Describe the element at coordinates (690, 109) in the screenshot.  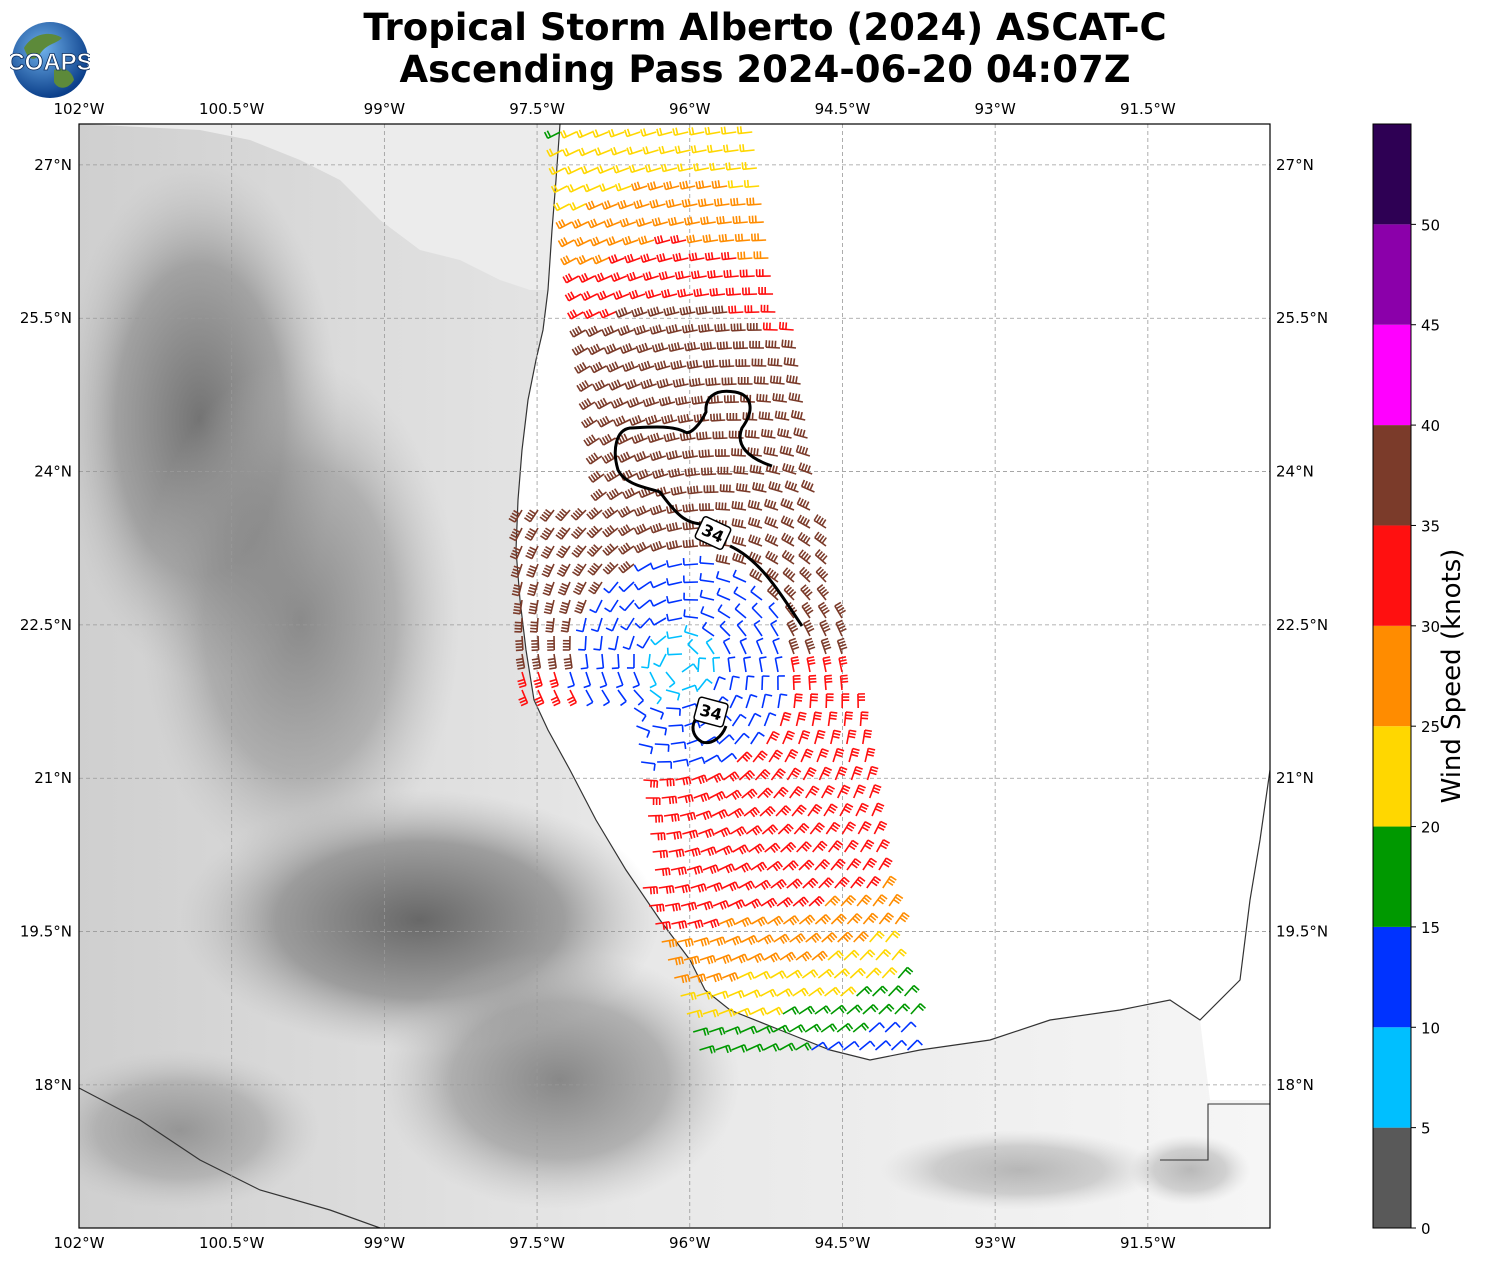
I see `lon-tick-label: 96°W` at that location.